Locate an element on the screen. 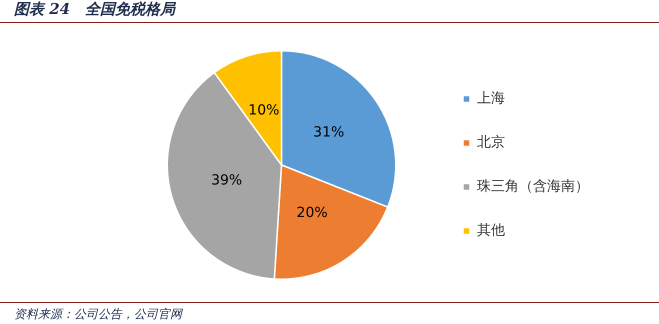  text: 资料来源：公司公告，公司官网 is located at coordinates (98, 314).